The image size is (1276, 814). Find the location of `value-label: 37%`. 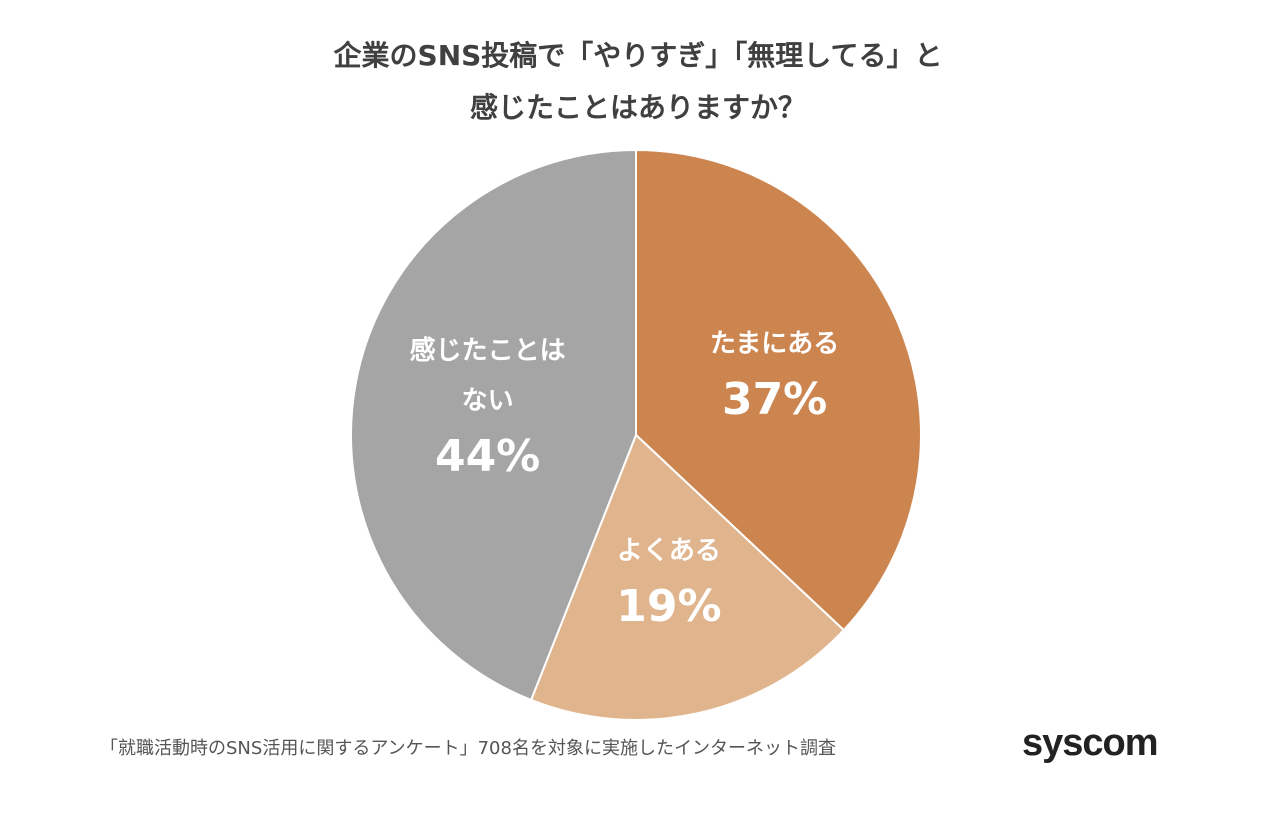

value-label: 37% is located at coordinates (774, 399).